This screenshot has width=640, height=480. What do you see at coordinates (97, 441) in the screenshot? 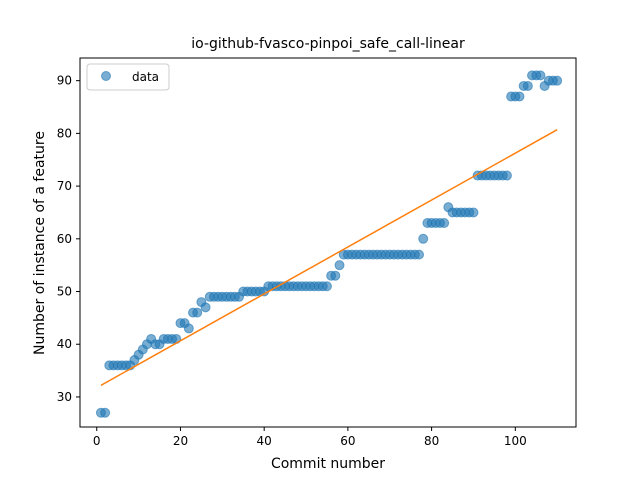
I see `x-tick-label: 0` at bounding box center [97, 441].